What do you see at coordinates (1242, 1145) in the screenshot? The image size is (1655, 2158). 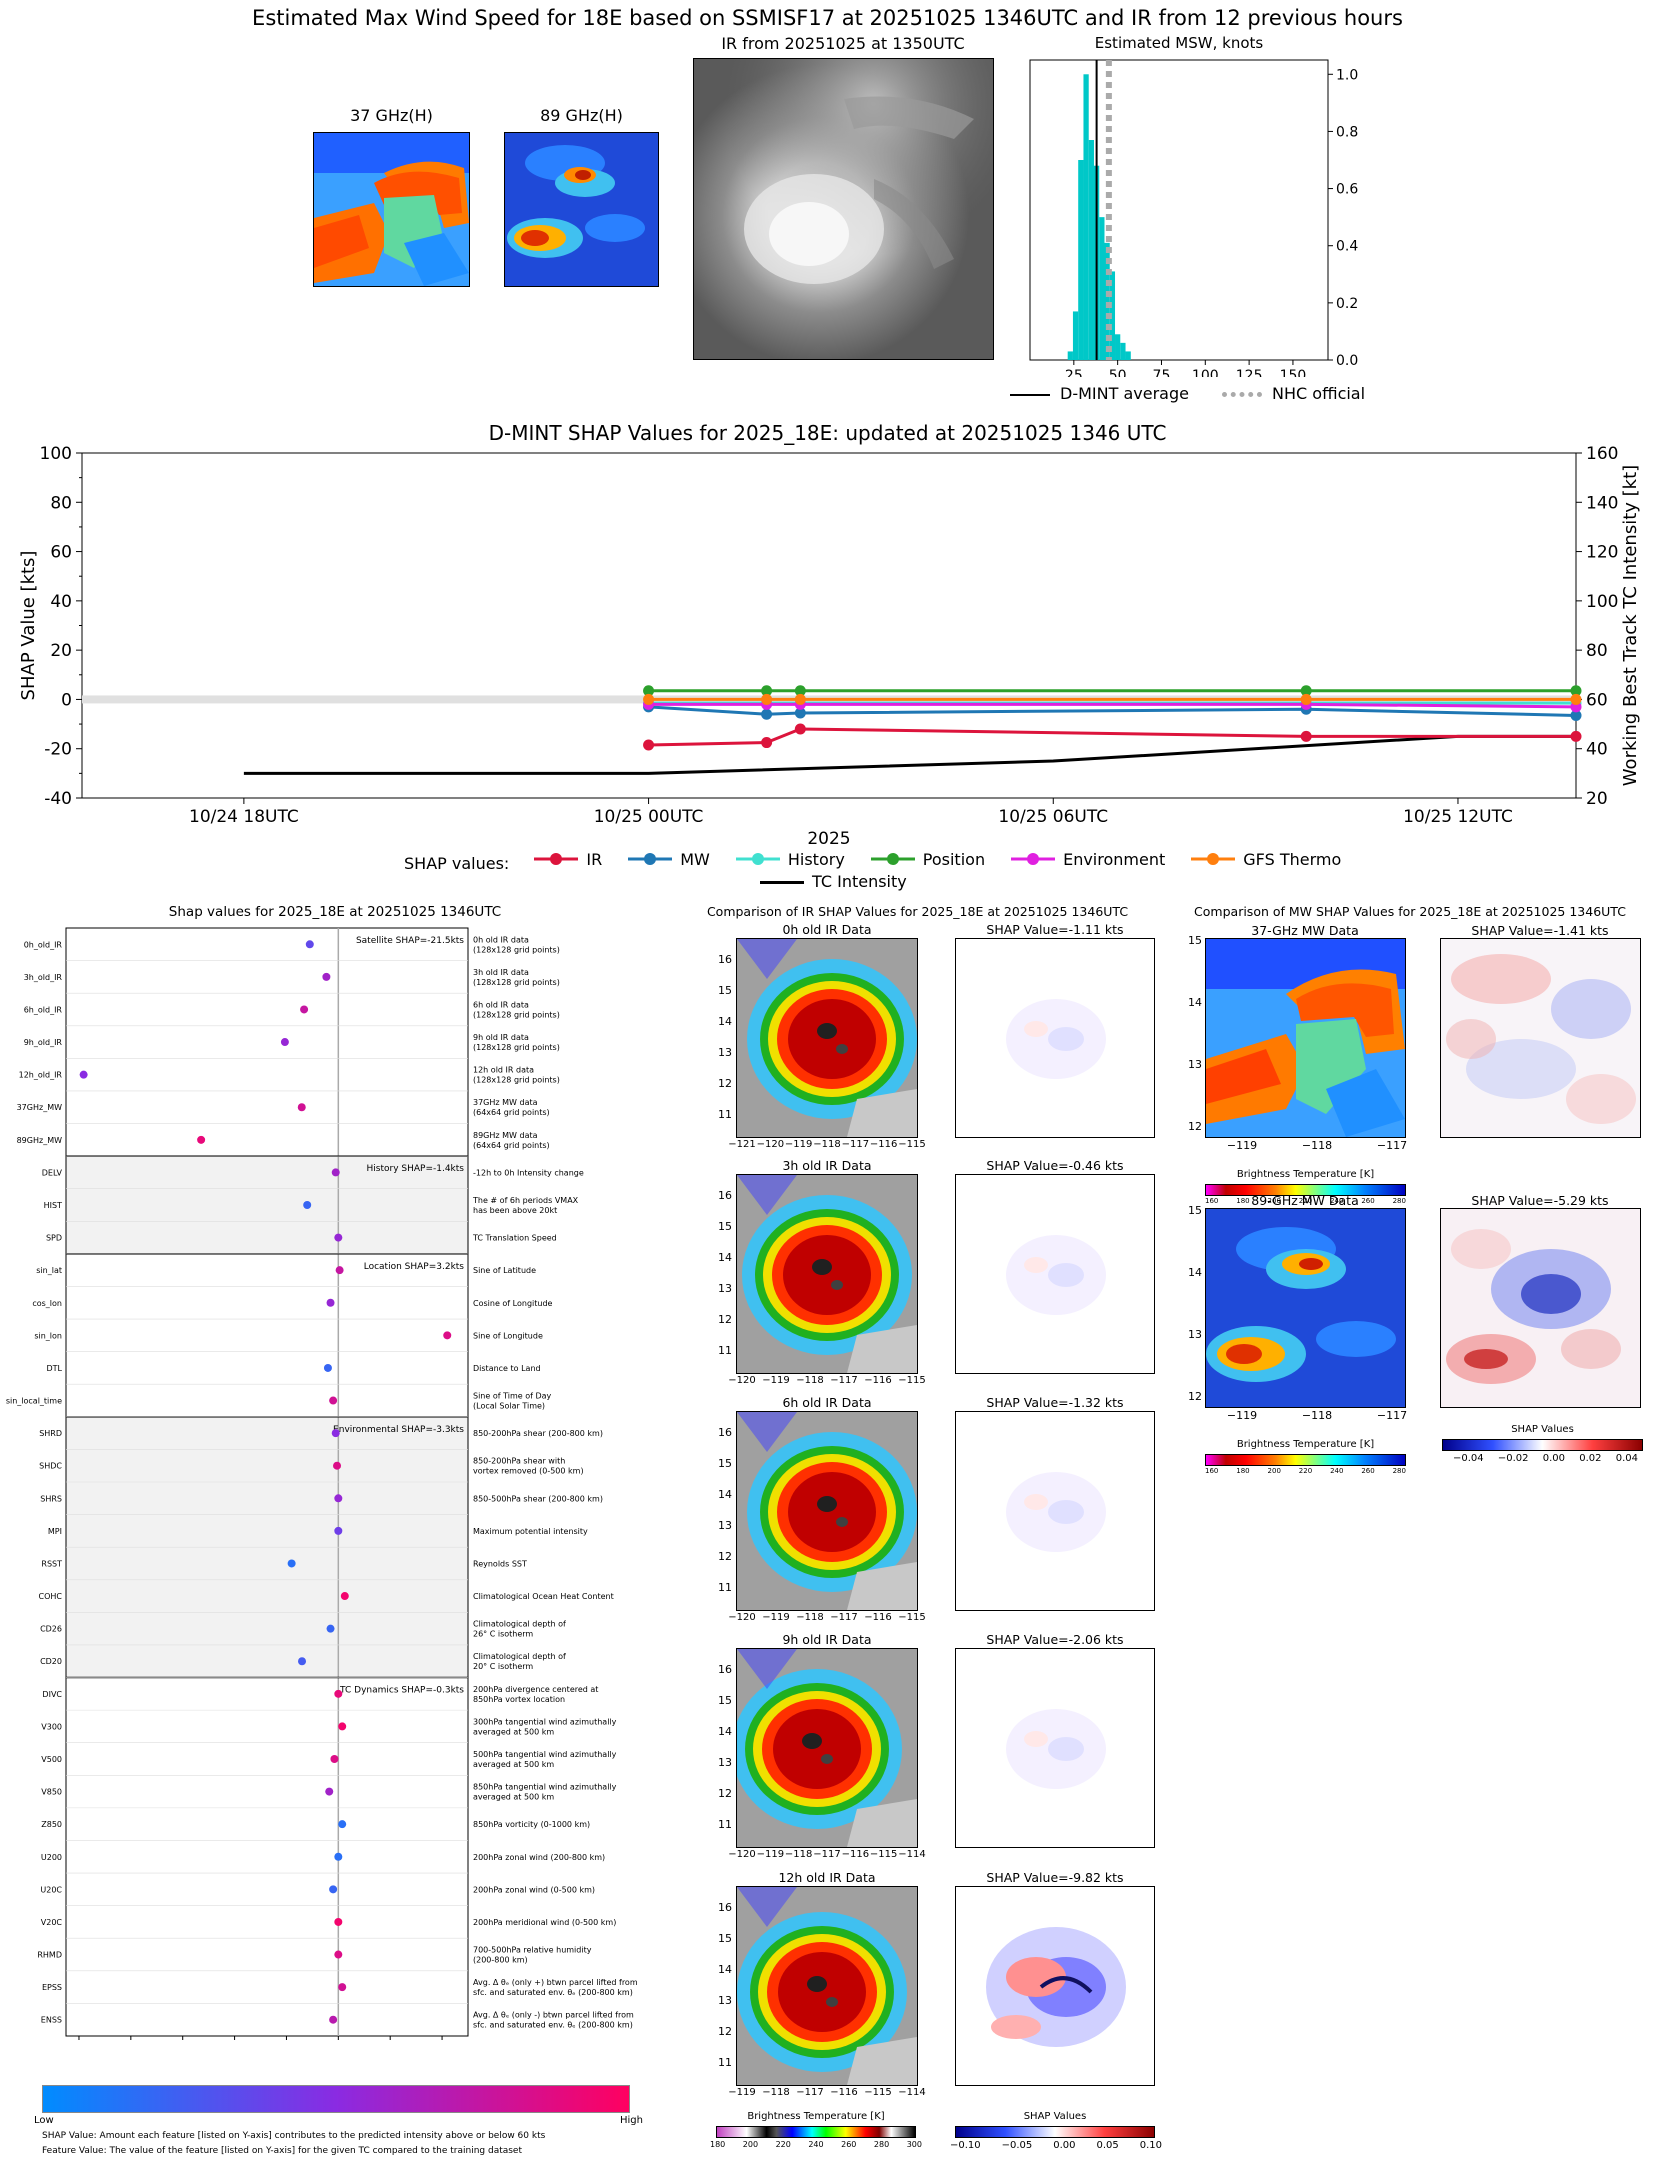 I see `mw-x-tick: −119` at bounding box center [1242, 1145].